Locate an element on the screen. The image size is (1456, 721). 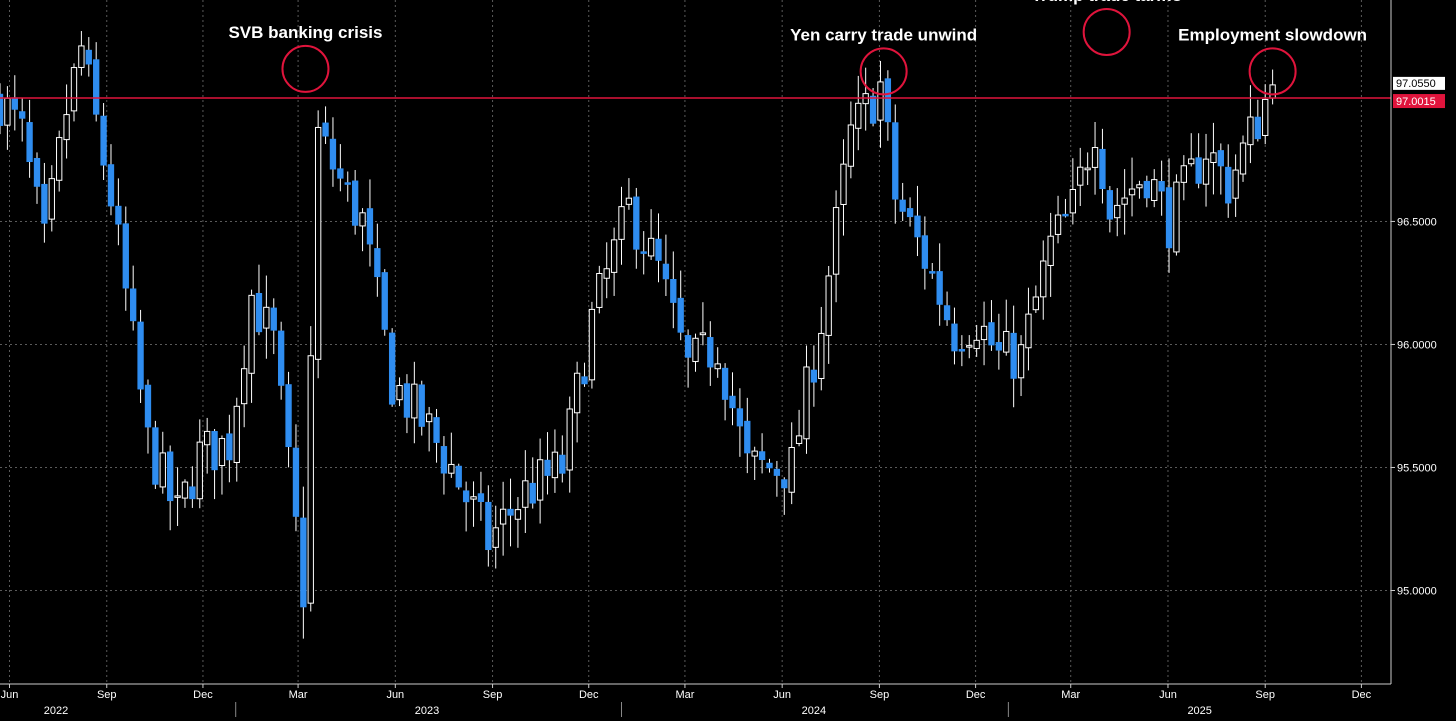
annotation-label: Trump trade tariffs is located at coordinates (1107, 2).